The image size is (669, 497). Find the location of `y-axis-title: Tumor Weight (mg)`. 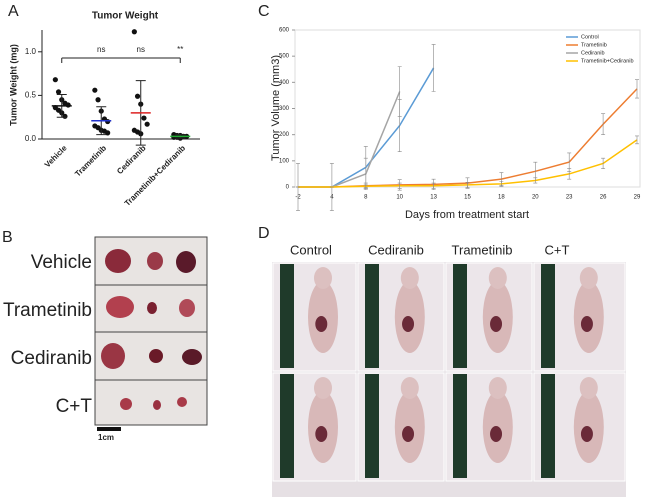

y-axis-title: Tumor Weight (mg) is located at coordinates (13, 85).